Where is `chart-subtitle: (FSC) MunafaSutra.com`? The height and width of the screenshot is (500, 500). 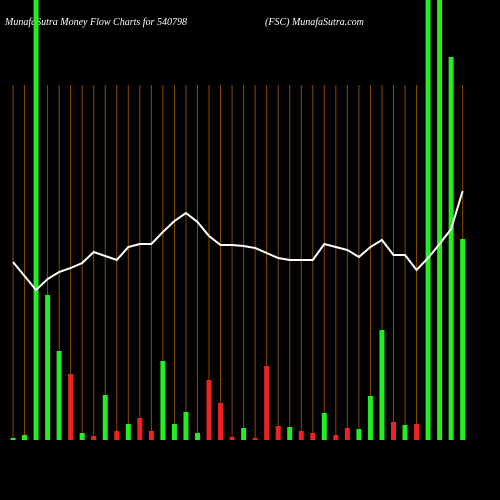 chart-subtitle: (FSC) MunafaSutra.com is located at coordinates (314, 22).